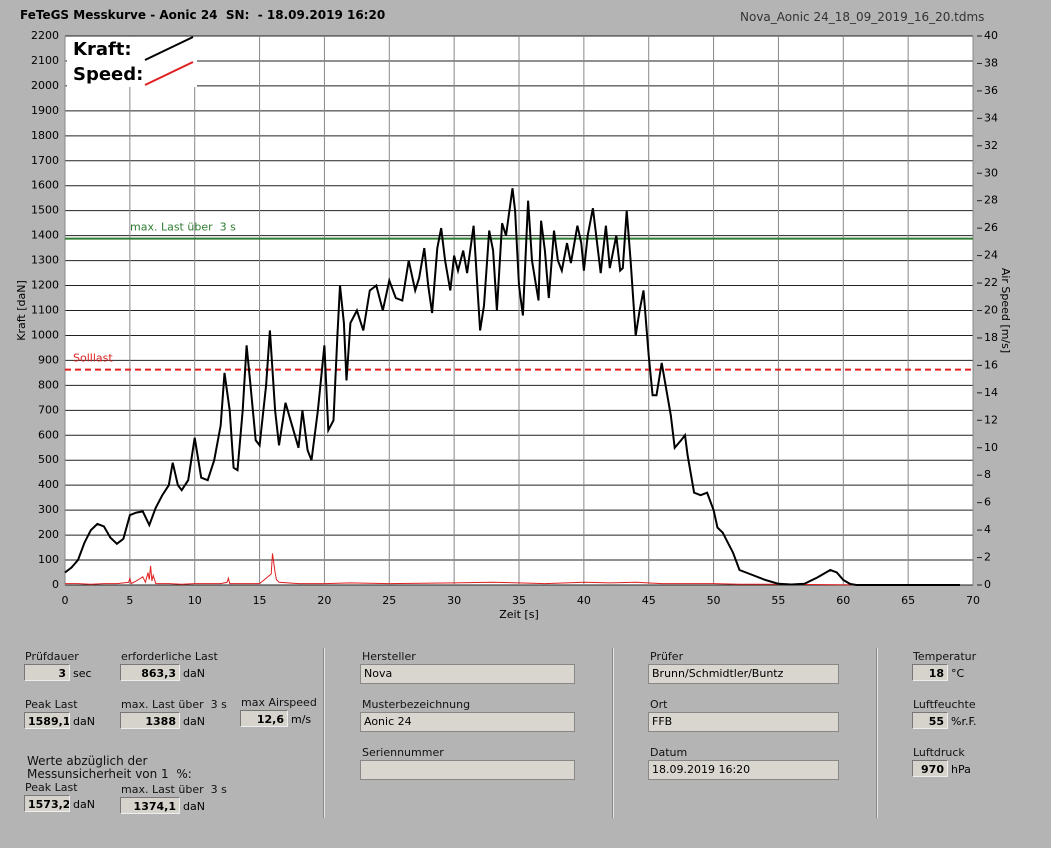 This screenshot has height=848, width=1051. Describe the element at coordinates (991, 227) in the screenshot. I see `y2-tick-label: 26` at that location.